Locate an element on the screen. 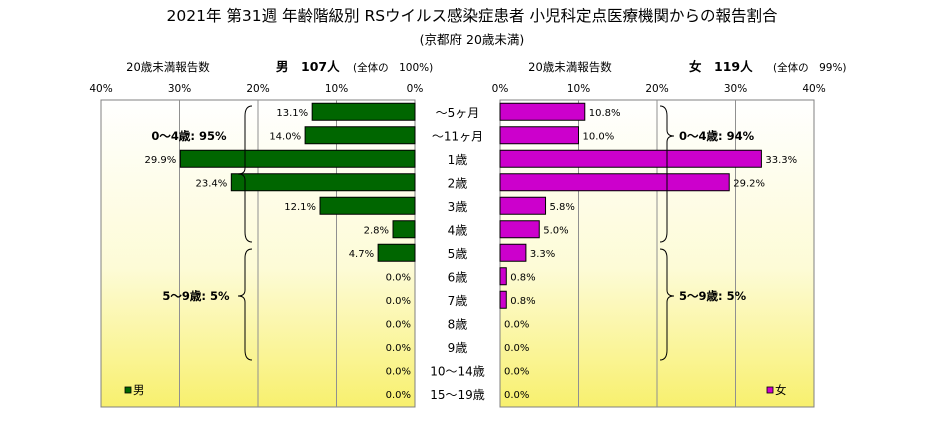 This screenshot has height=443, width=944. female-legend-swatch is located at coordinates (770, 390).